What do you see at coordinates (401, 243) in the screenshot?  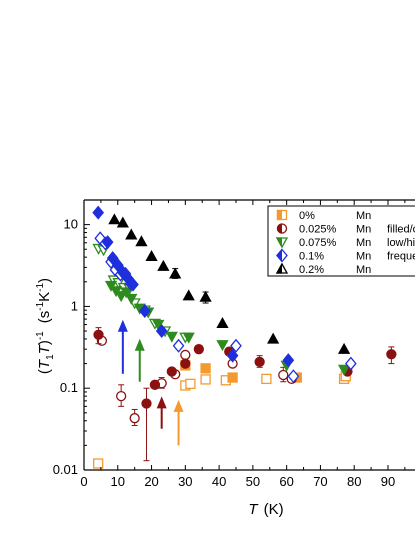 I see `legend-note: low/hig` at bounding box center [401, 243].